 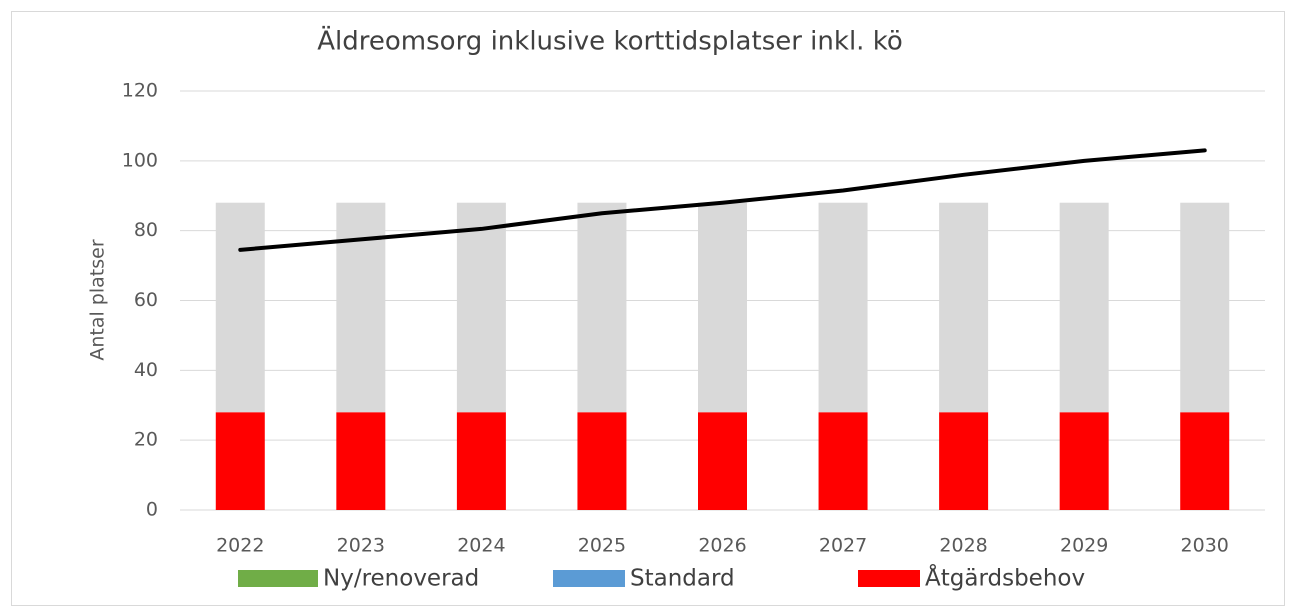 What do you see at coordinates (1084, 546) in the screenshot?
I see `x-tick-label: 2029` at bounding box center [1084, 546].